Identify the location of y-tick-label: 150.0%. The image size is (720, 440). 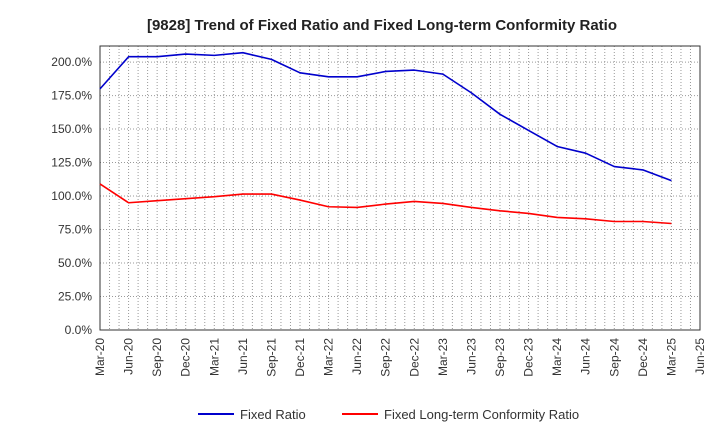
(71, 129).